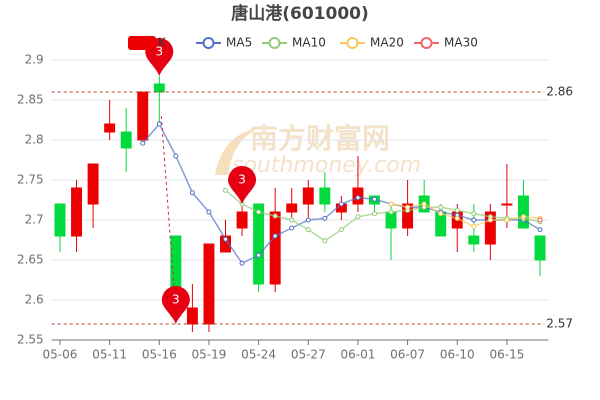 The width and height of the screenshot is (600, 400). I want to click on x-tick-label: 06-07, so click(407, 355).